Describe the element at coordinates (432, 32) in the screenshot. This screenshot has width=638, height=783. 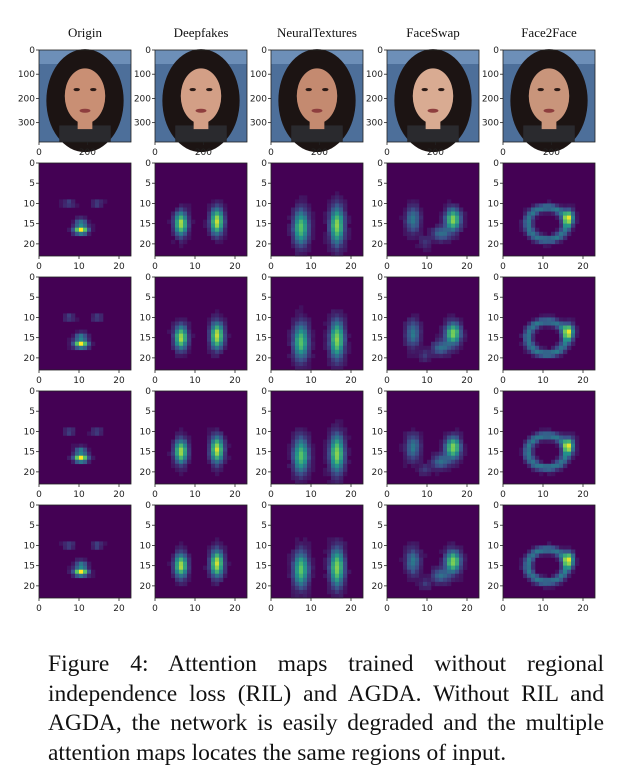
I see `column-title: FaceSwap` at that location.